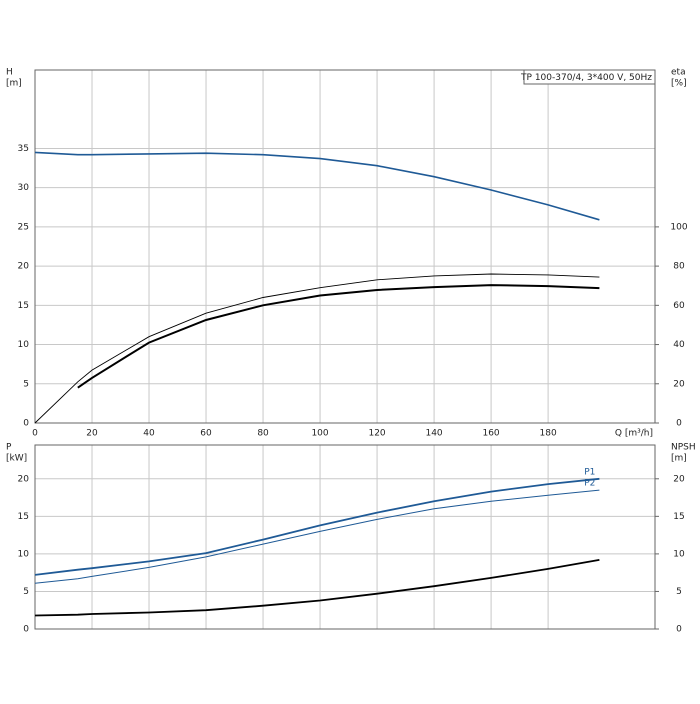  What do you see at coordinates (376, 434) in the screenshot?
I see `x-tick-label: 120` at bounding box center [376, 434].